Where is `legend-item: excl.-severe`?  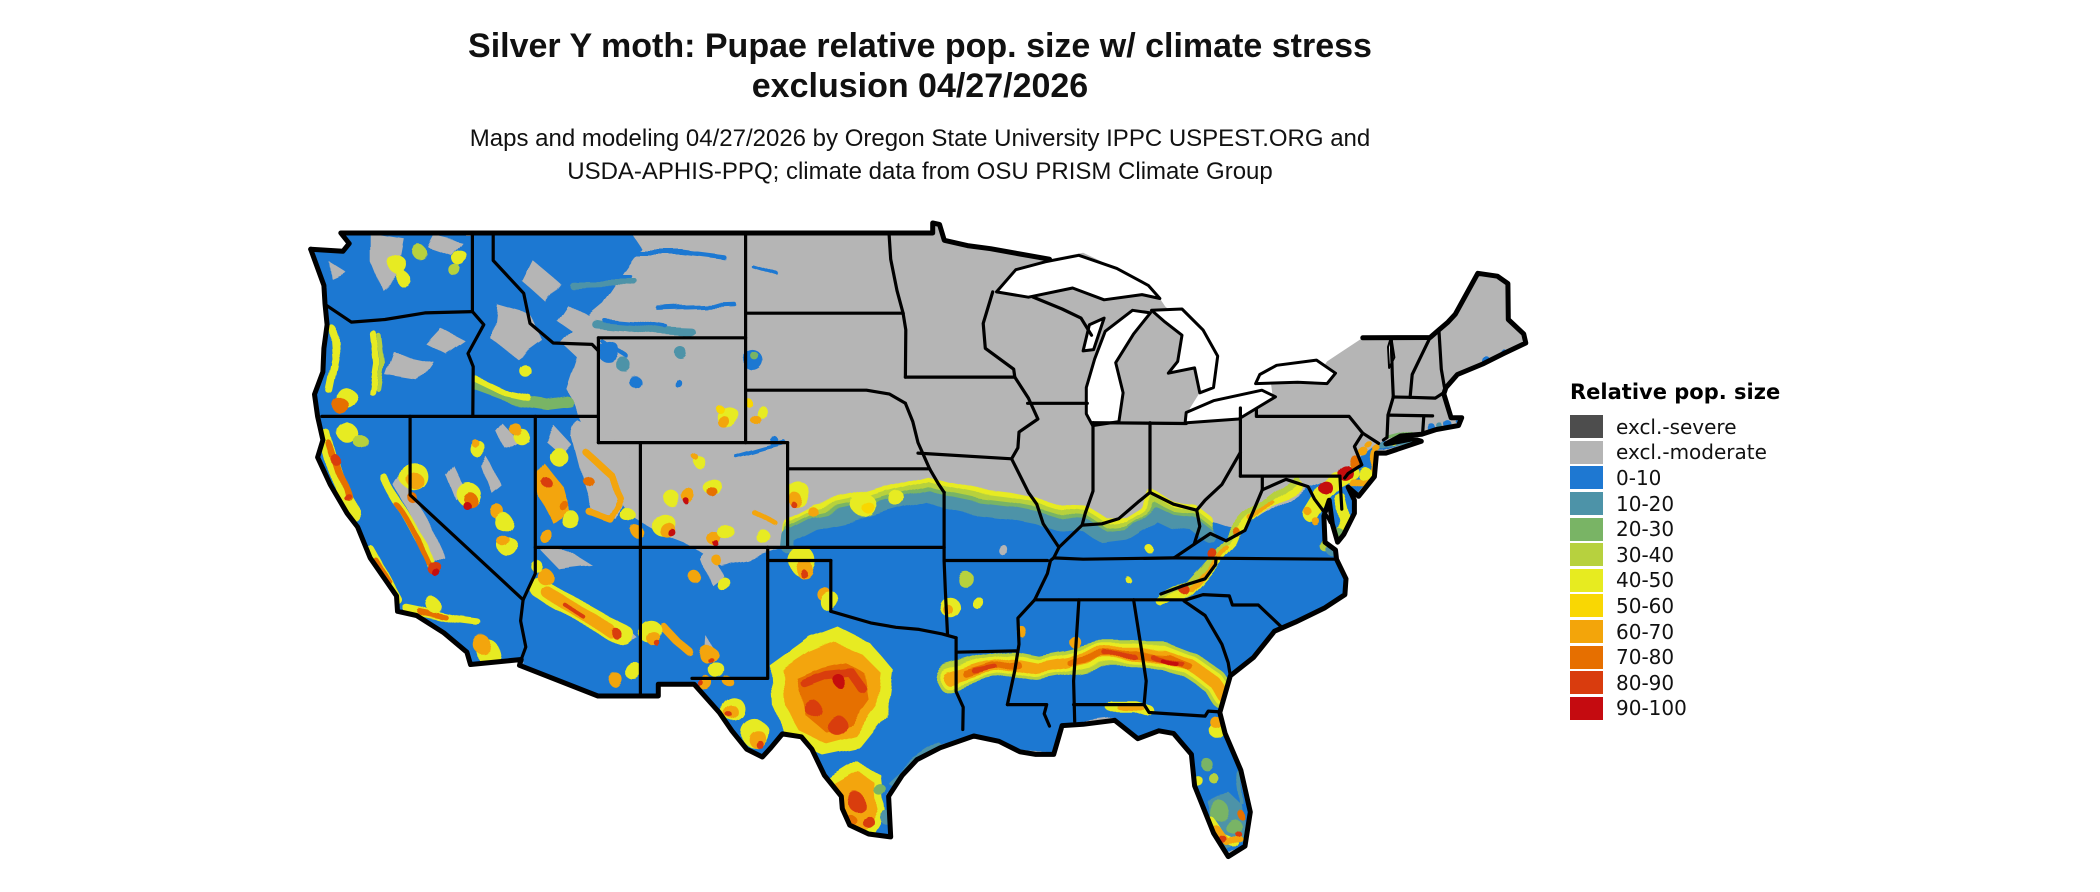
legend-item: excl.-severe is located at coordinates (1675, 427).